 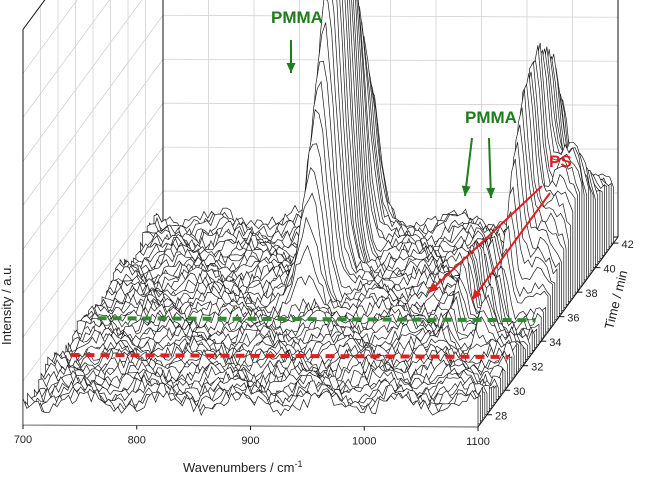 What do you see at coordinates (291, 68) in the screenshot?
I see `arrow-pmma-main-head` at bounding box center [291, 68].